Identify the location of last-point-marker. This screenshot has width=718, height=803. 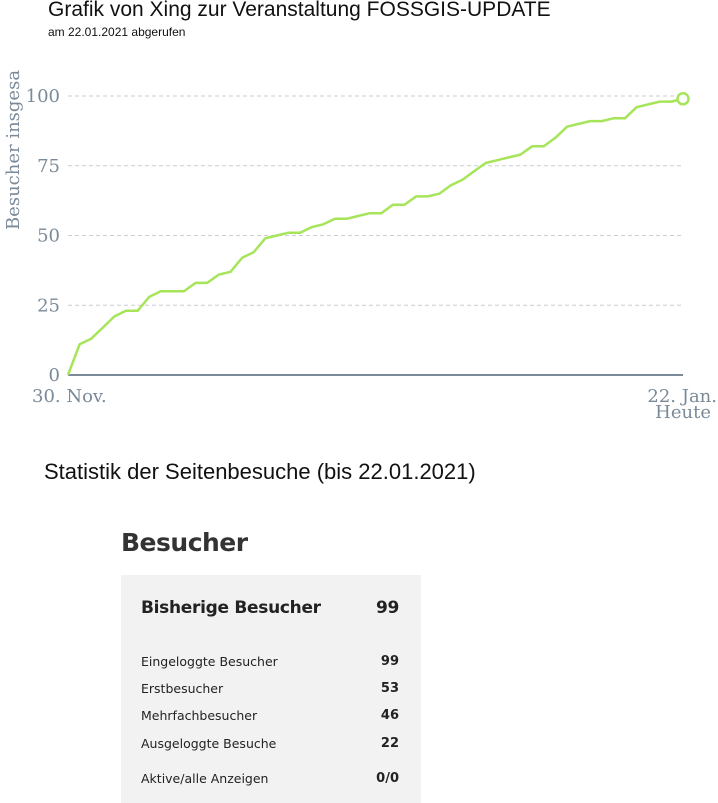
(683, 99).